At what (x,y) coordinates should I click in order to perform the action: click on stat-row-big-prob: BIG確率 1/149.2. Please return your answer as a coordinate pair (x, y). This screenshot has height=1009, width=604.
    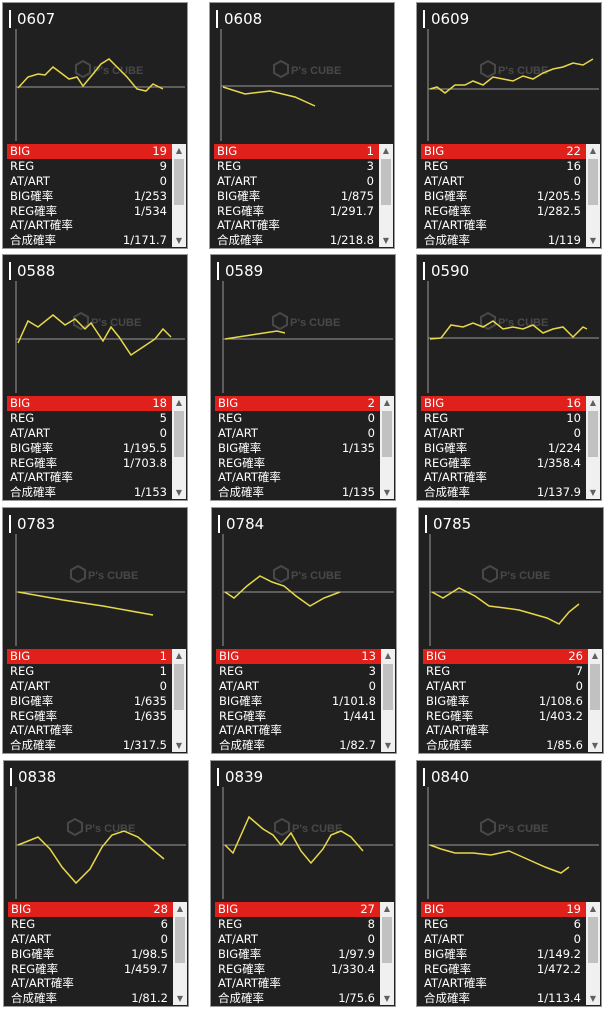
    Looking at the image, I should click on (502, 953).